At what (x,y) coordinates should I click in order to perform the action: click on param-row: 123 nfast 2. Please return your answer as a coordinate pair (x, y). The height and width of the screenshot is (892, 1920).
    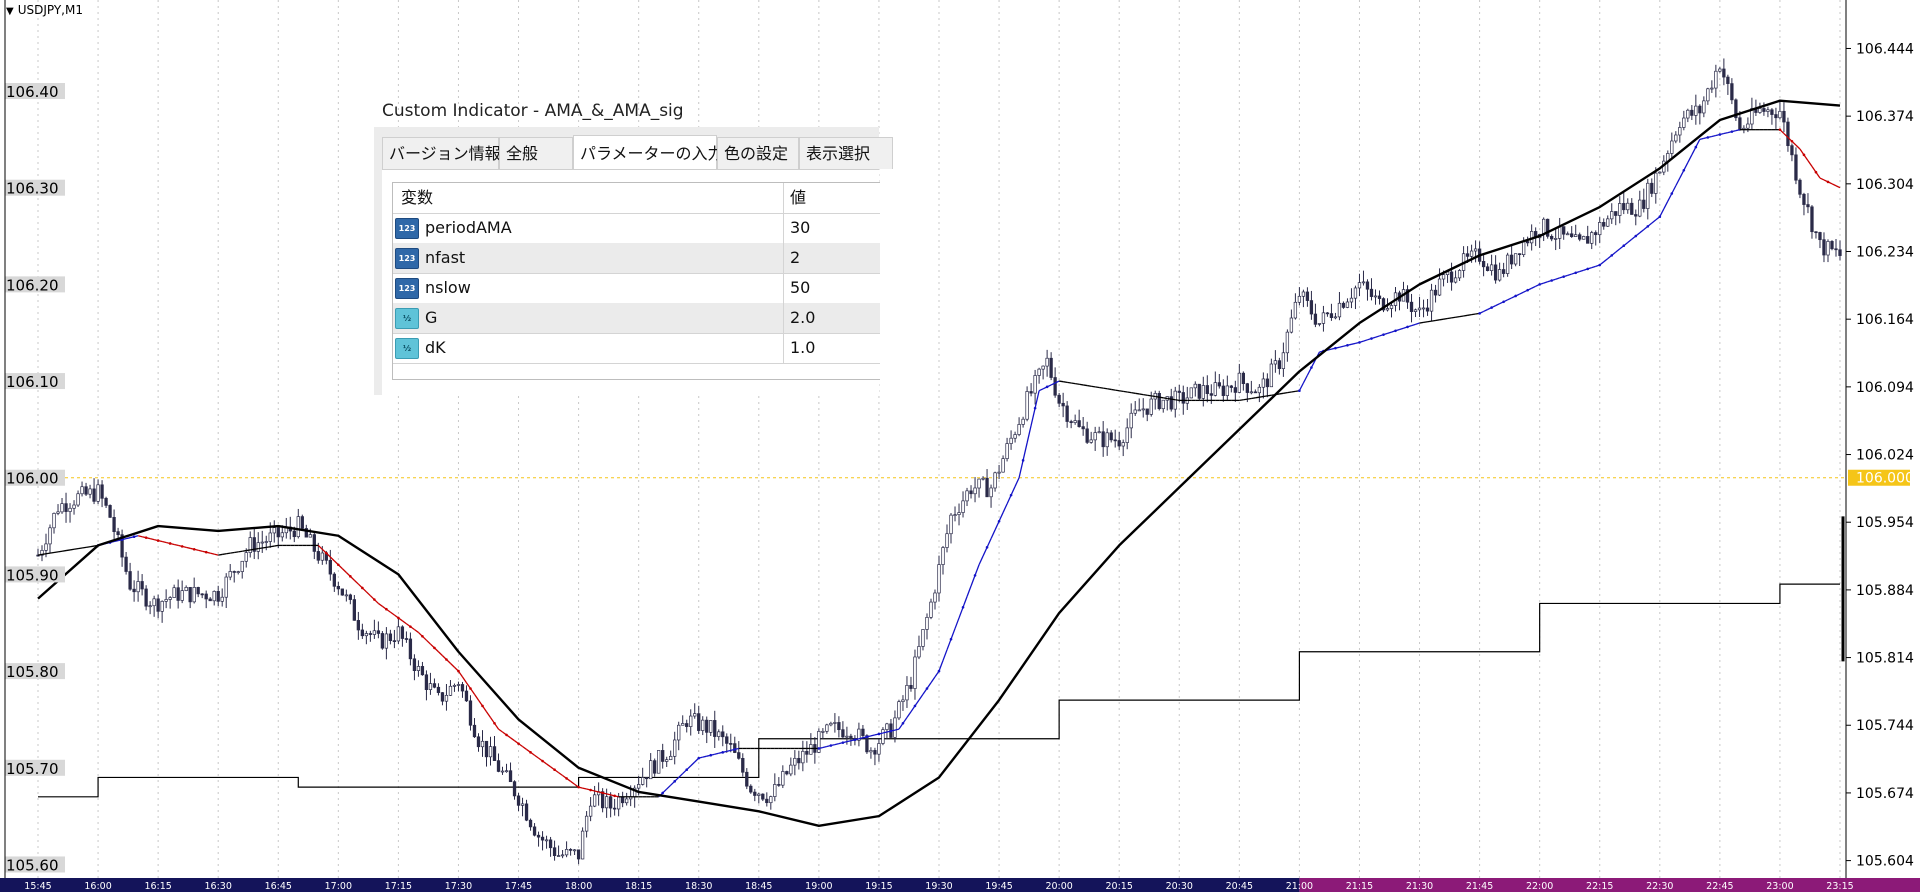
    Looking at the image, I should click on (636, 258).